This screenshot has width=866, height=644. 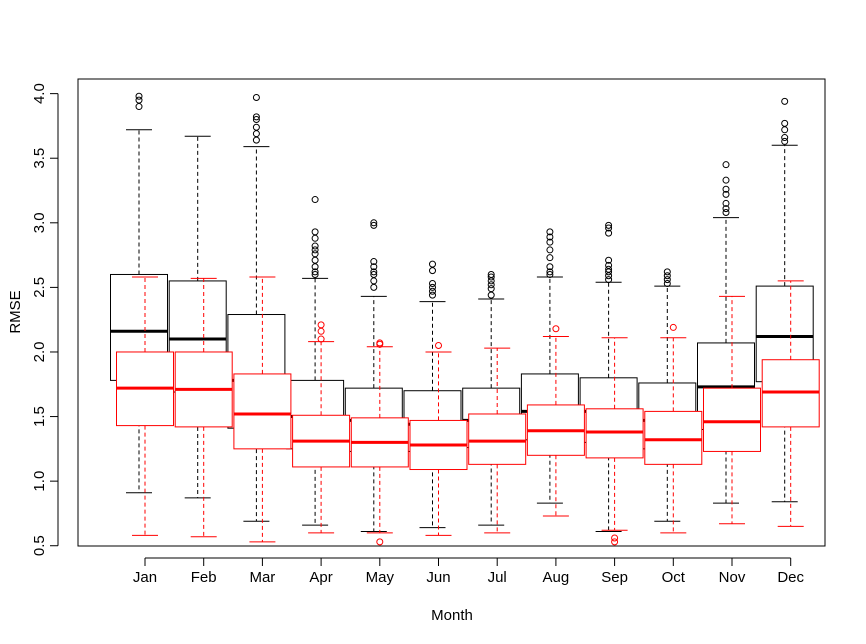 I want to click on x-tick-label: Jul, so click(x=497, y=577).